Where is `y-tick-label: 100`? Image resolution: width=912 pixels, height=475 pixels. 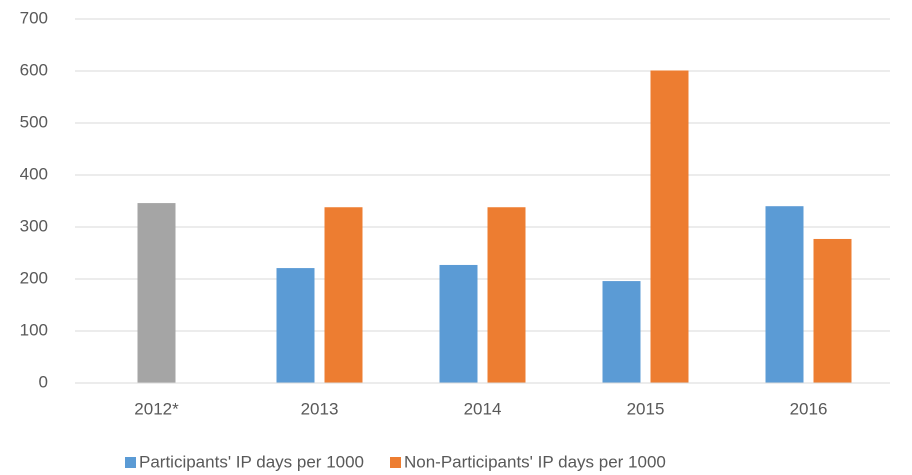
y-tick-label: 100 is located at coordinates (34, 329).